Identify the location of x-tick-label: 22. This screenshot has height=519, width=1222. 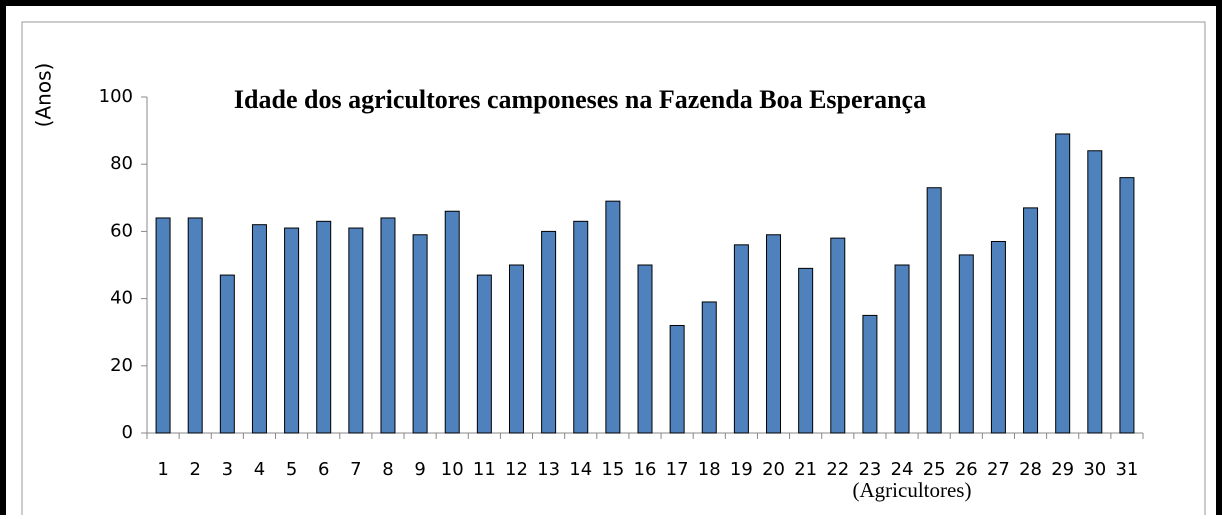
(837, 469).